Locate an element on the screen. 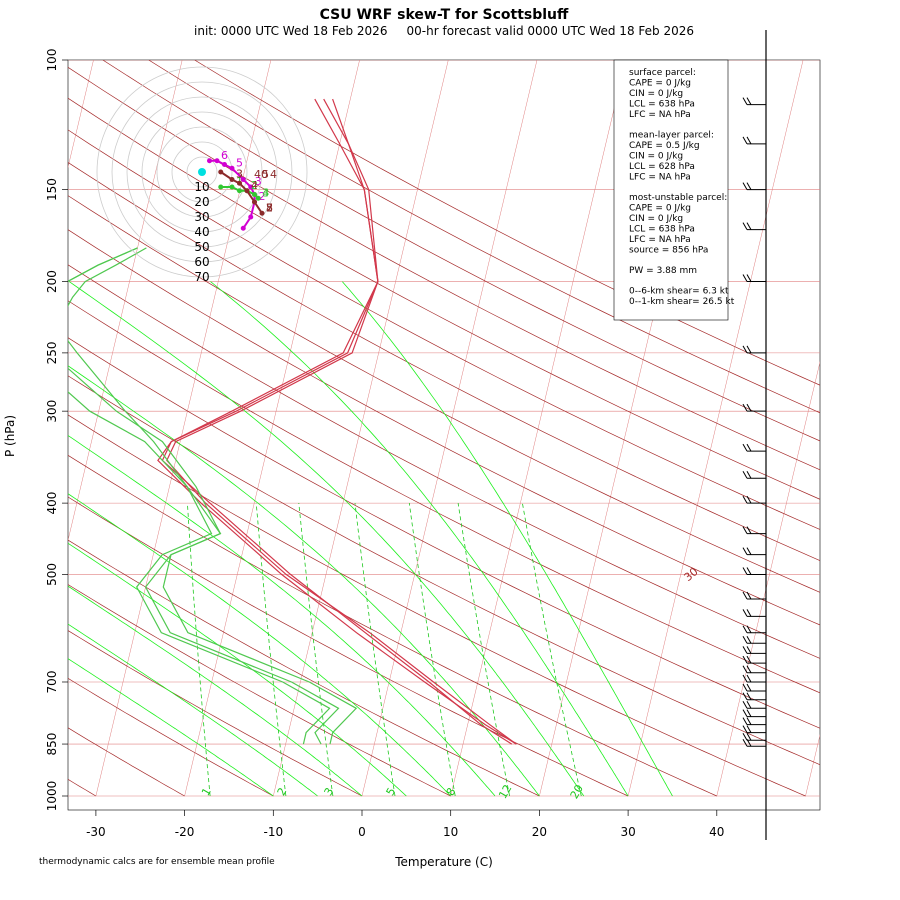  y-tick-label: 300 is located at coordinates (52, 411).